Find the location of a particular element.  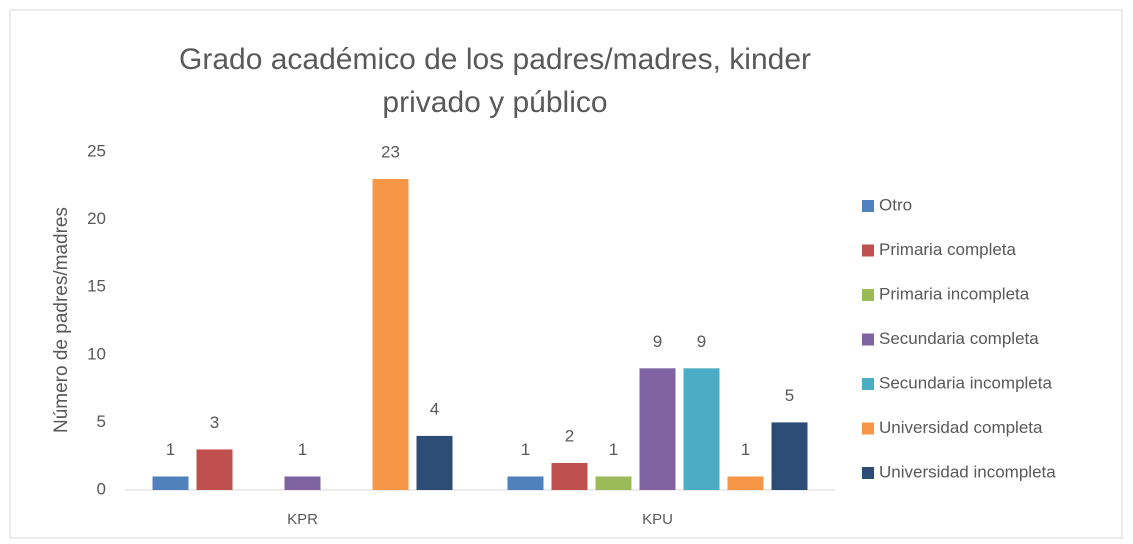

y-axis-title: Número de padres/madres is located at coordinates (61, 320).